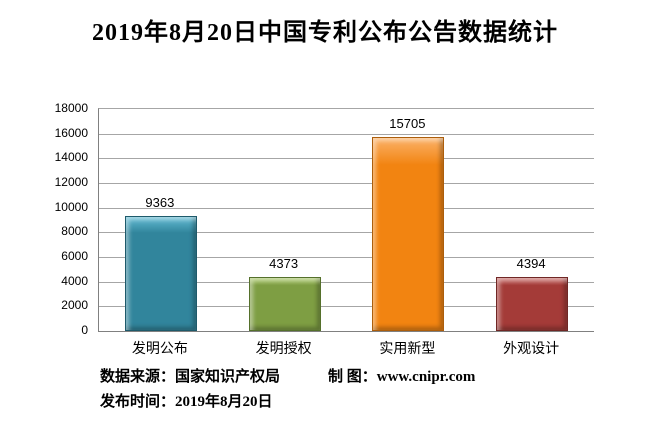 The image size is (650, 429). Describe the element at coordinates (284, 264) in the screenshot. I see `bar-value-label: 4373` at that location.